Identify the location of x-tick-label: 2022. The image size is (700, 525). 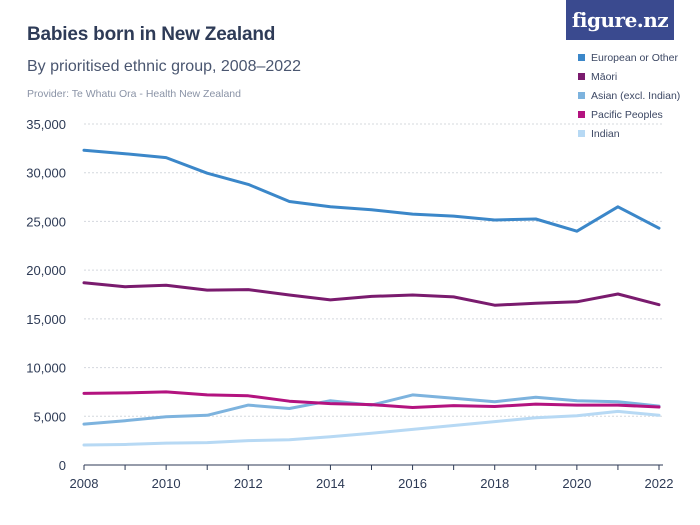
(659, 483).